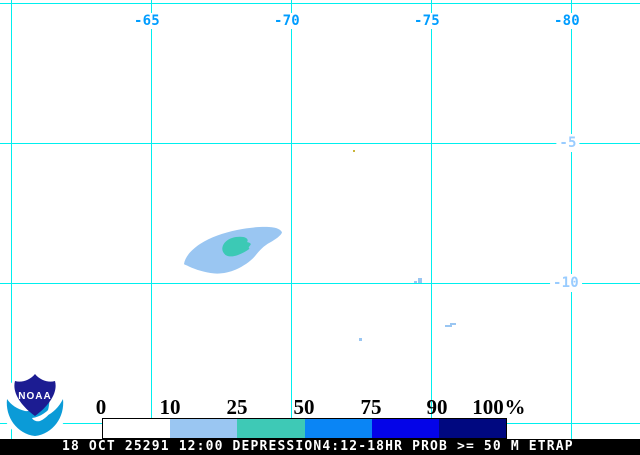 Image resolution: width=640 pixels, height=455 pixels. What do you see at coordinates (287, 21) in the screenshot?
I see `longitude-label: -70` at bounding box center [287, 21].